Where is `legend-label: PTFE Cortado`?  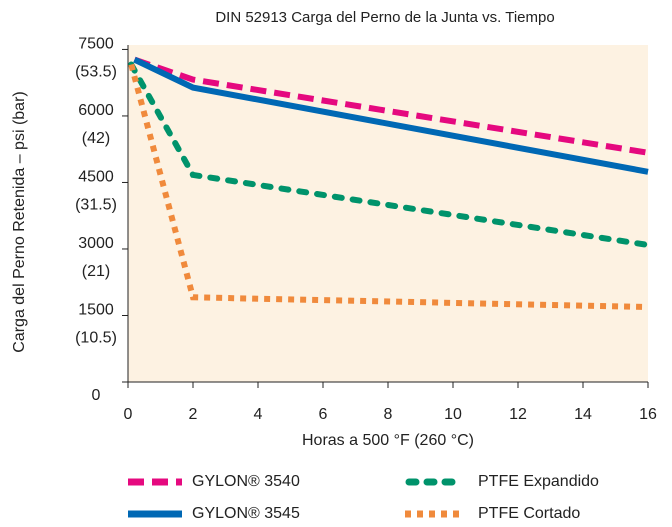 legend-label: PTFE Cortado is located at coordinates (529, 513).